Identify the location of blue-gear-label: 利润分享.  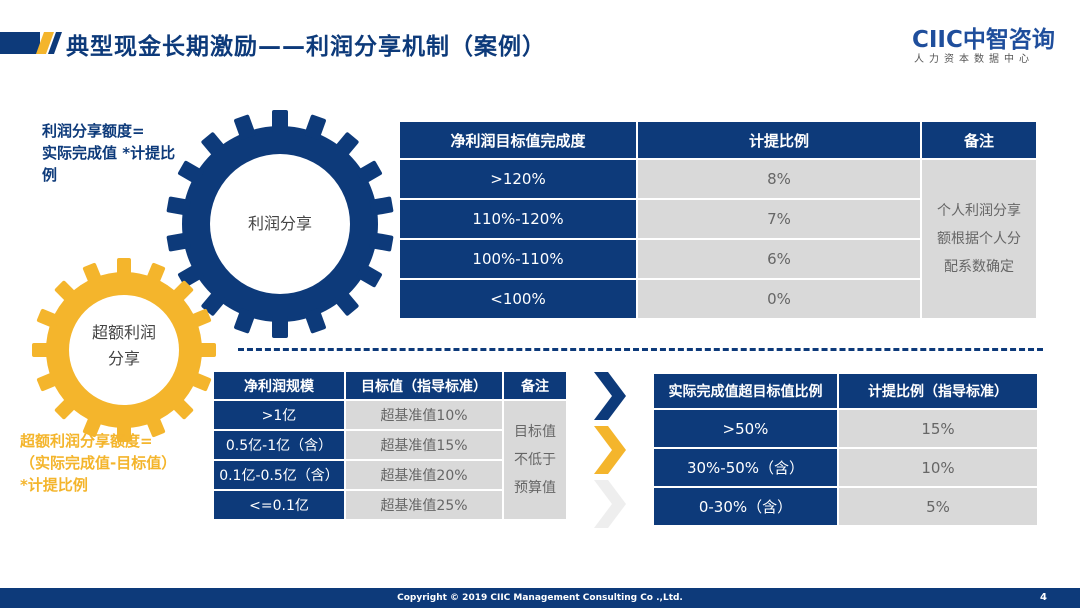
(279, 223).